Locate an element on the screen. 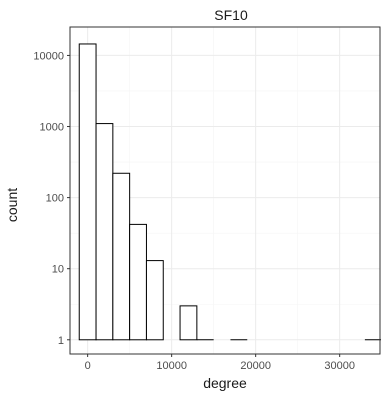 The height and width of the screenshot is (394, 381). y-axis-title: count is located at coordinates (12, 205).